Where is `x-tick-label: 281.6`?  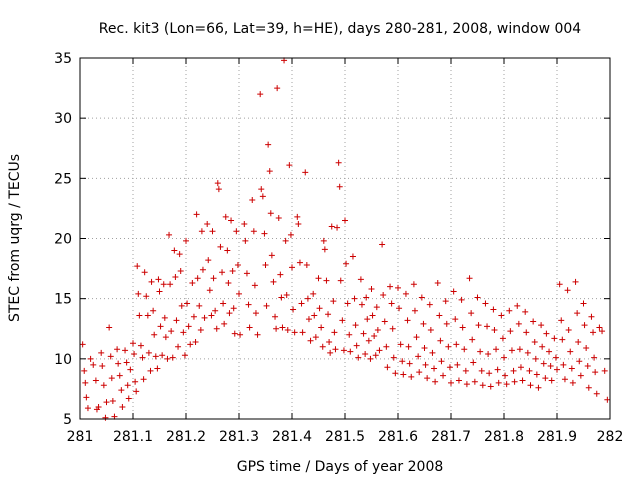 x-tick-label: 281.6 is located at coordinates (398, 437).